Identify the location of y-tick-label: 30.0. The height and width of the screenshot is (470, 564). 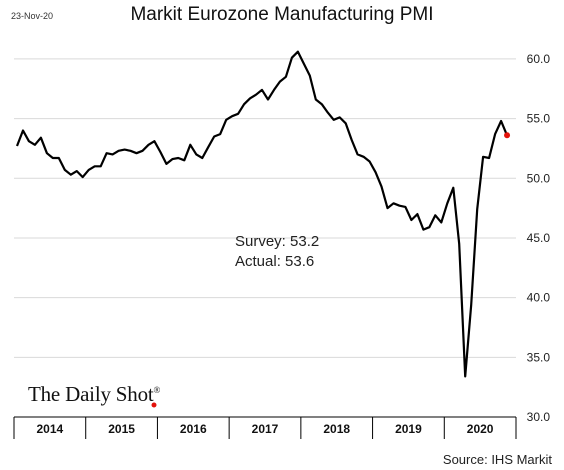
(539, 417).